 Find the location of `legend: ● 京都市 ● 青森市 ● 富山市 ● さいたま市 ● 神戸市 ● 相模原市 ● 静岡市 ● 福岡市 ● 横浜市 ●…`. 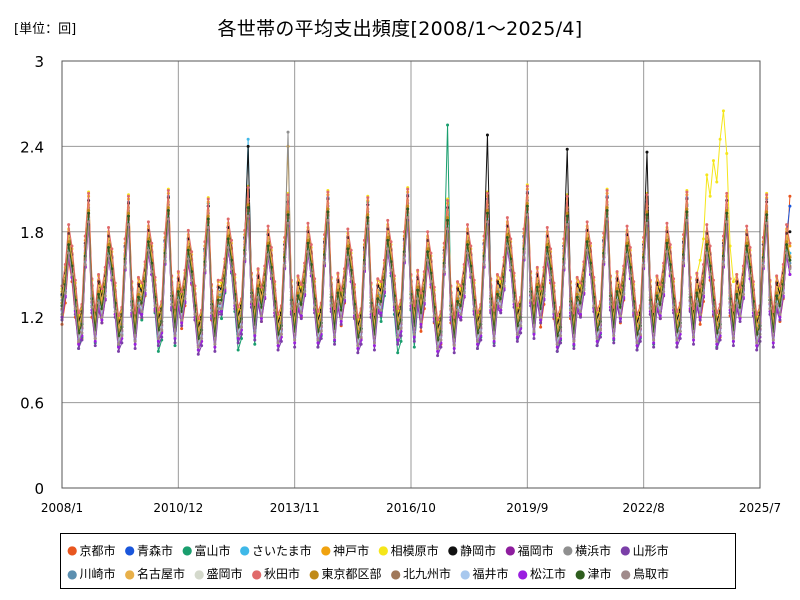

legend: ● 京都市 ● 青森市 ● 富山市 ● さいたま市 ● 神戸市 ● 相模原市 ● 静岡市 ● 福岡市 ● 横浜市 ●… is located at coordinates (398, 561).